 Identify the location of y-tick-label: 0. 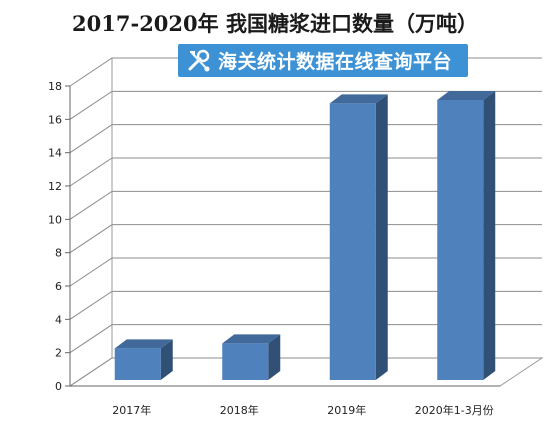
(58, 386).